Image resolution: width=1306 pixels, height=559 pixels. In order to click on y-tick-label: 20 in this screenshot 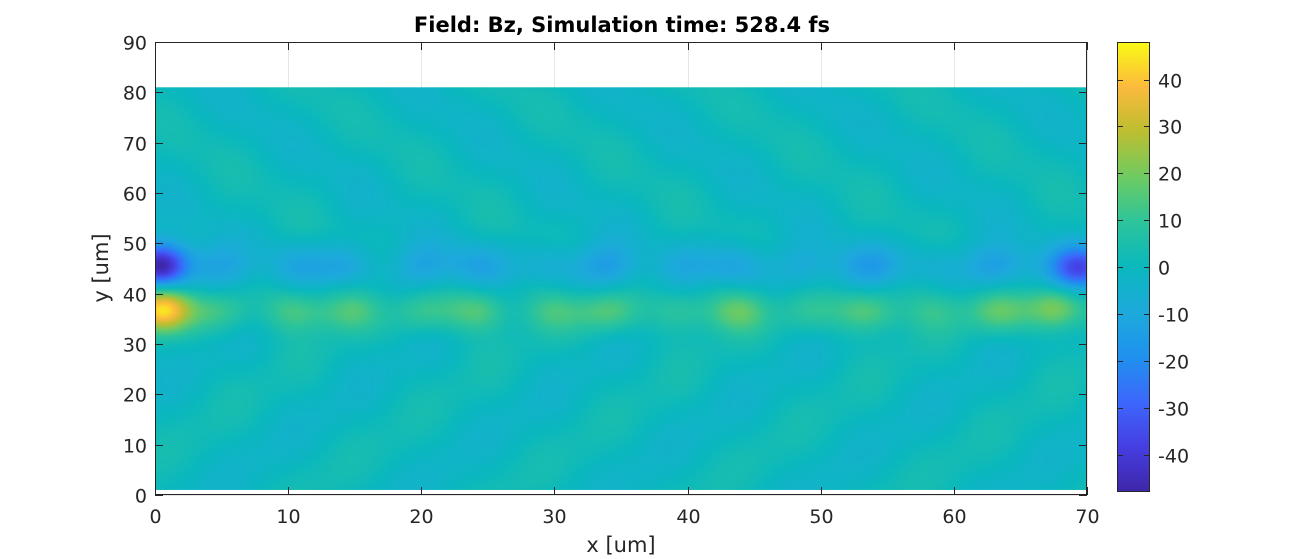, I will do `click(135, 396)`.